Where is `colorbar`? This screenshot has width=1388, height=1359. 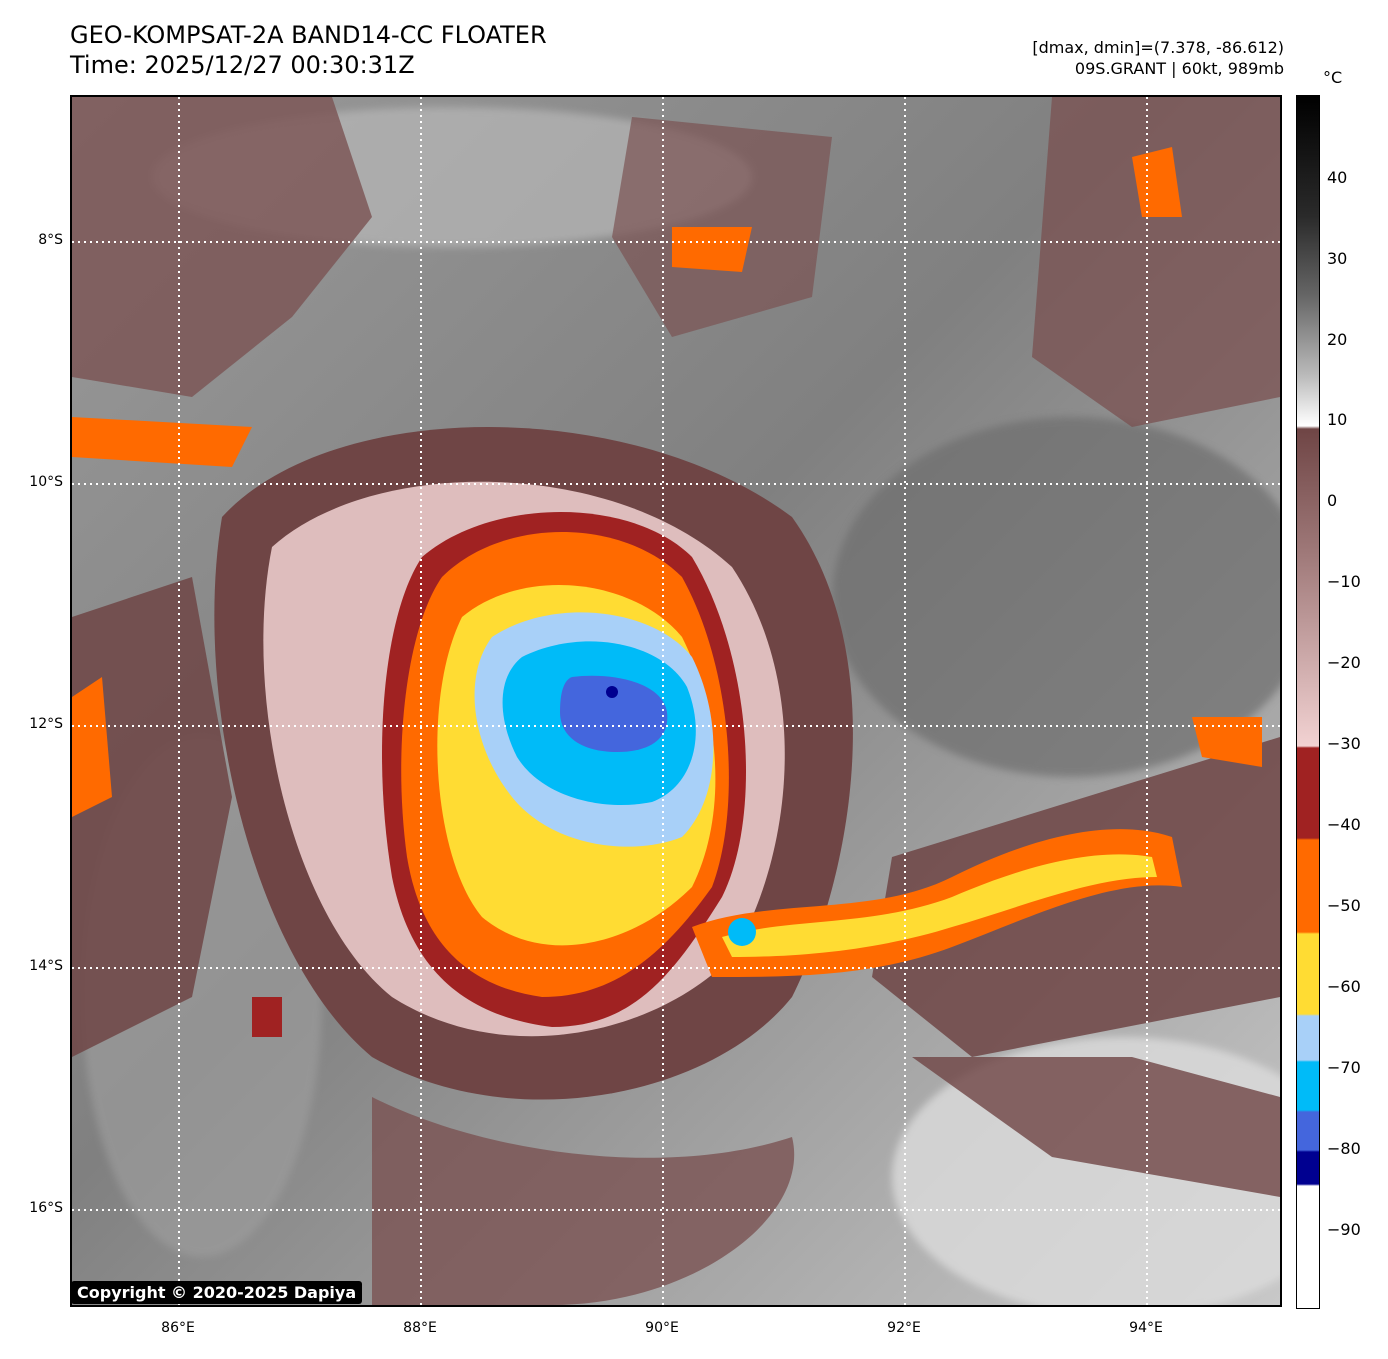
colorbar is located at coordinates (1308, 702).